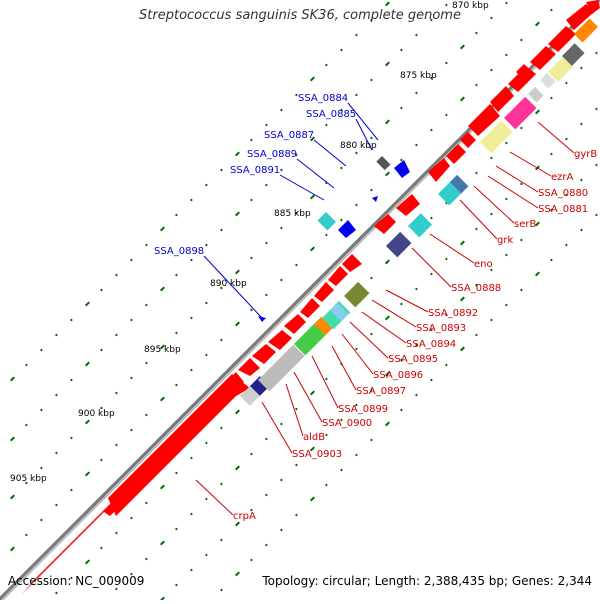  What do you see at coordinates (317, 454) in the screenshot?
I see `gene-label-red: SSA_0903` at bounding box center [317, 454].